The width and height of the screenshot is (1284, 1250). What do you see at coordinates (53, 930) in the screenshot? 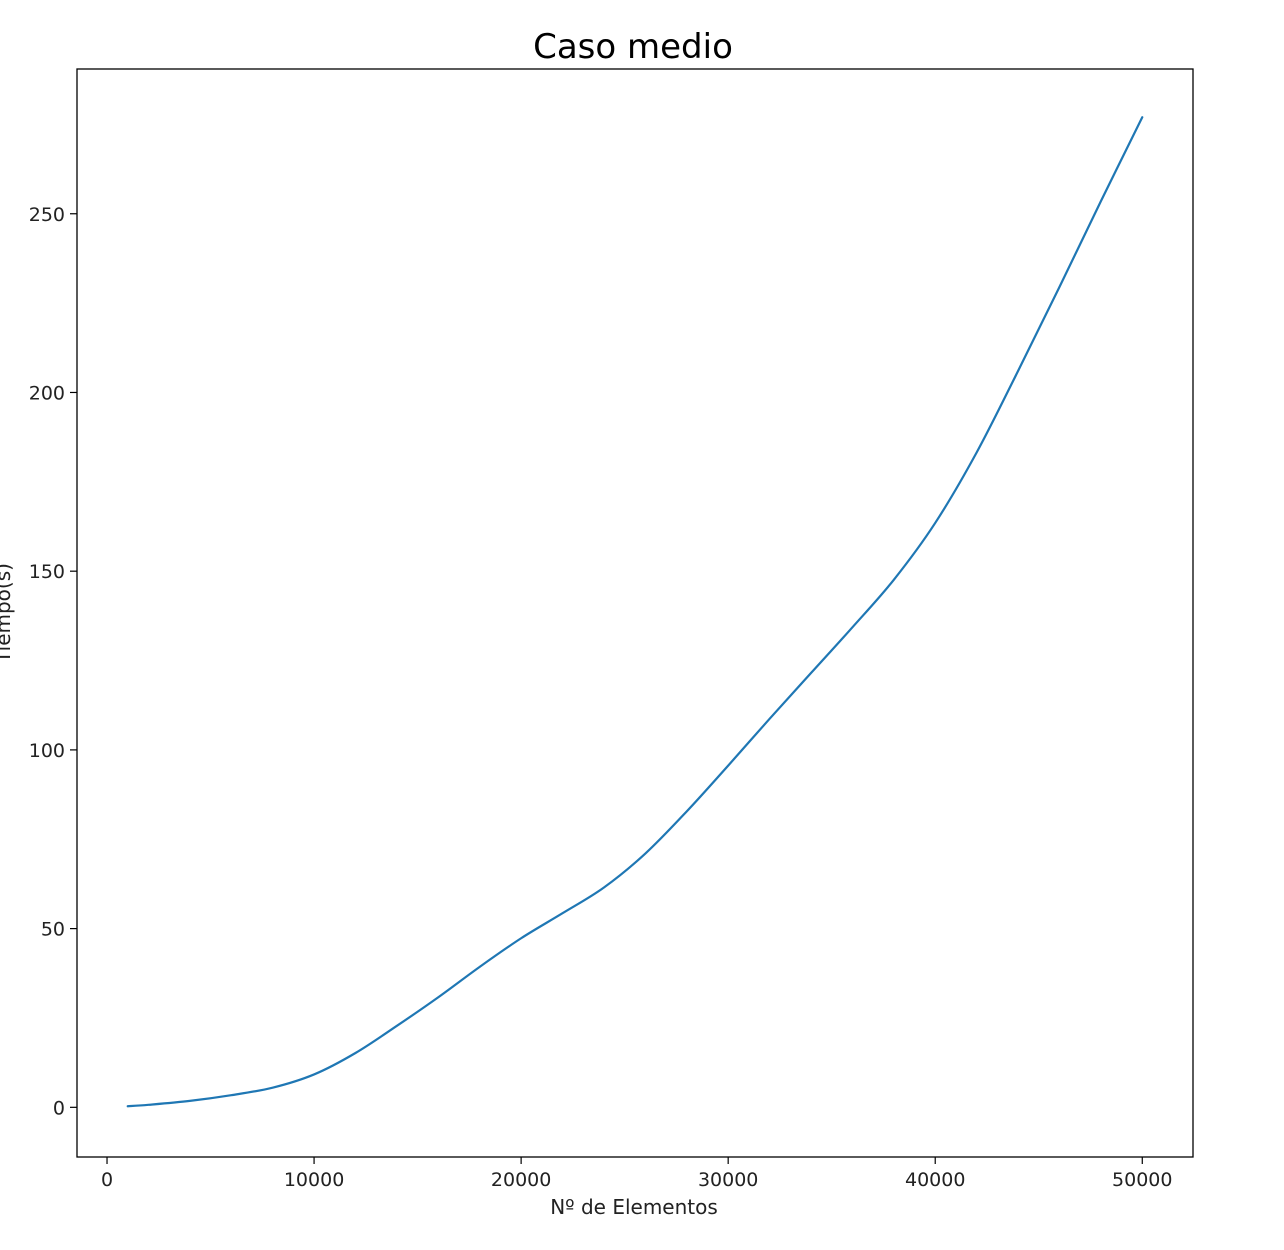
I see `y-tick-label: 50` at bounding box center [53, 930].